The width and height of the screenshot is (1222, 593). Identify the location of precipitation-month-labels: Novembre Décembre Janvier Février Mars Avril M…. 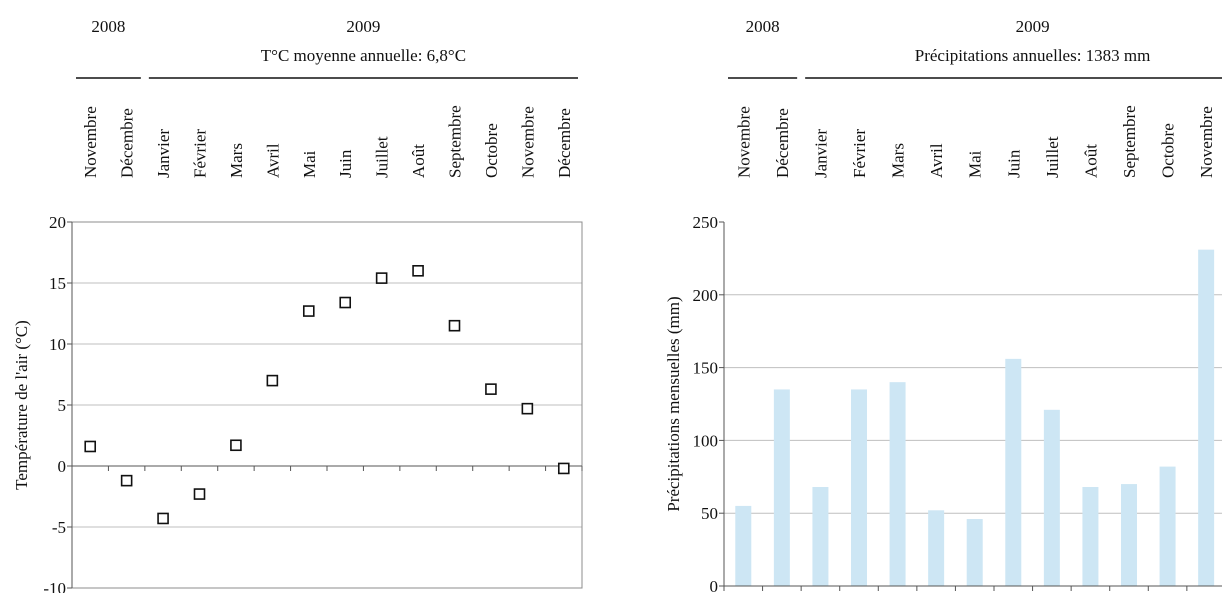
(975, 141).